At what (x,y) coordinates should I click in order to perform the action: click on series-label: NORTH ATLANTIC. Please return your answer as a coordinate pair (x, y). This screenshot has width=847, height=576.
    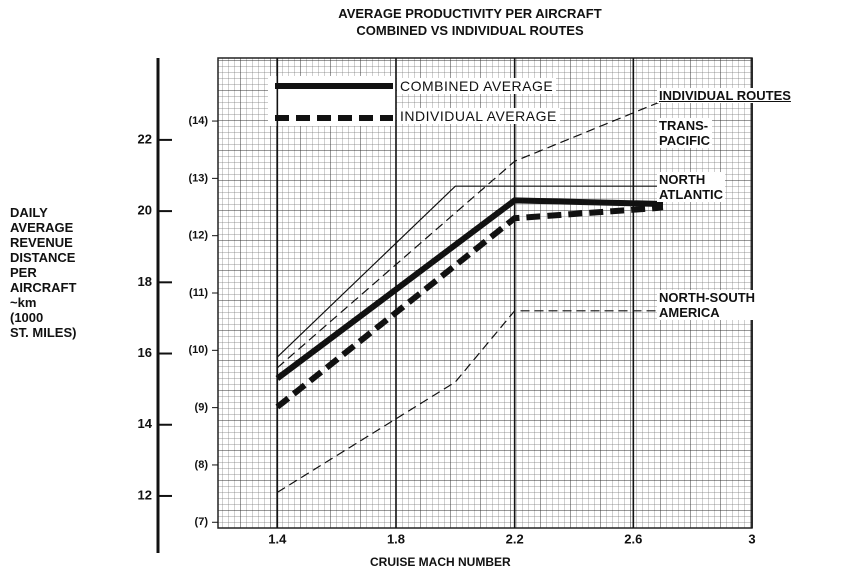
    Looking at the image, I should click on (691, 187).